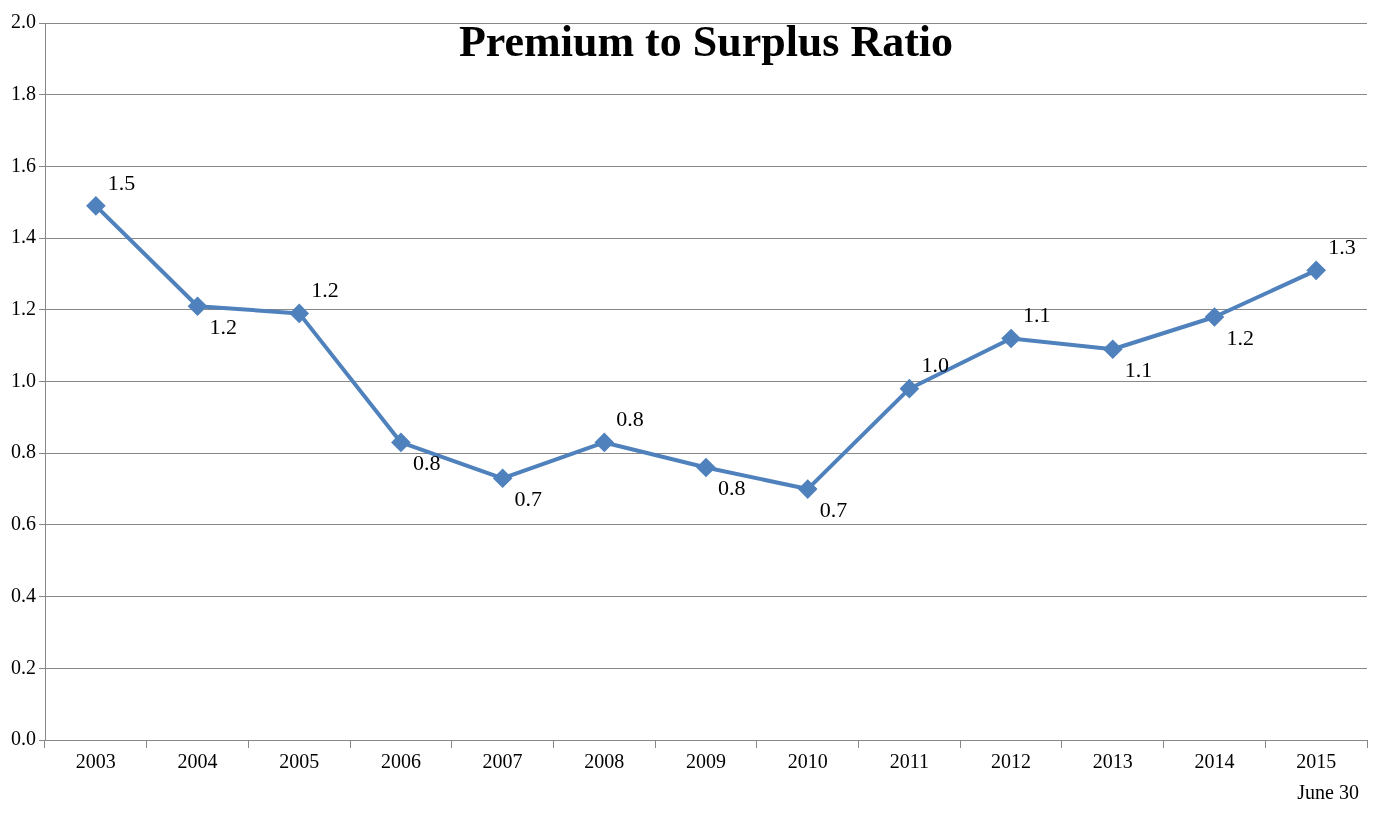 This screenshot has width=1389, height=819. What do you see at coordinates (23, 164) in the screenshot?
I see `y-tick-label: 1.6` at bounding box center [23, 164].